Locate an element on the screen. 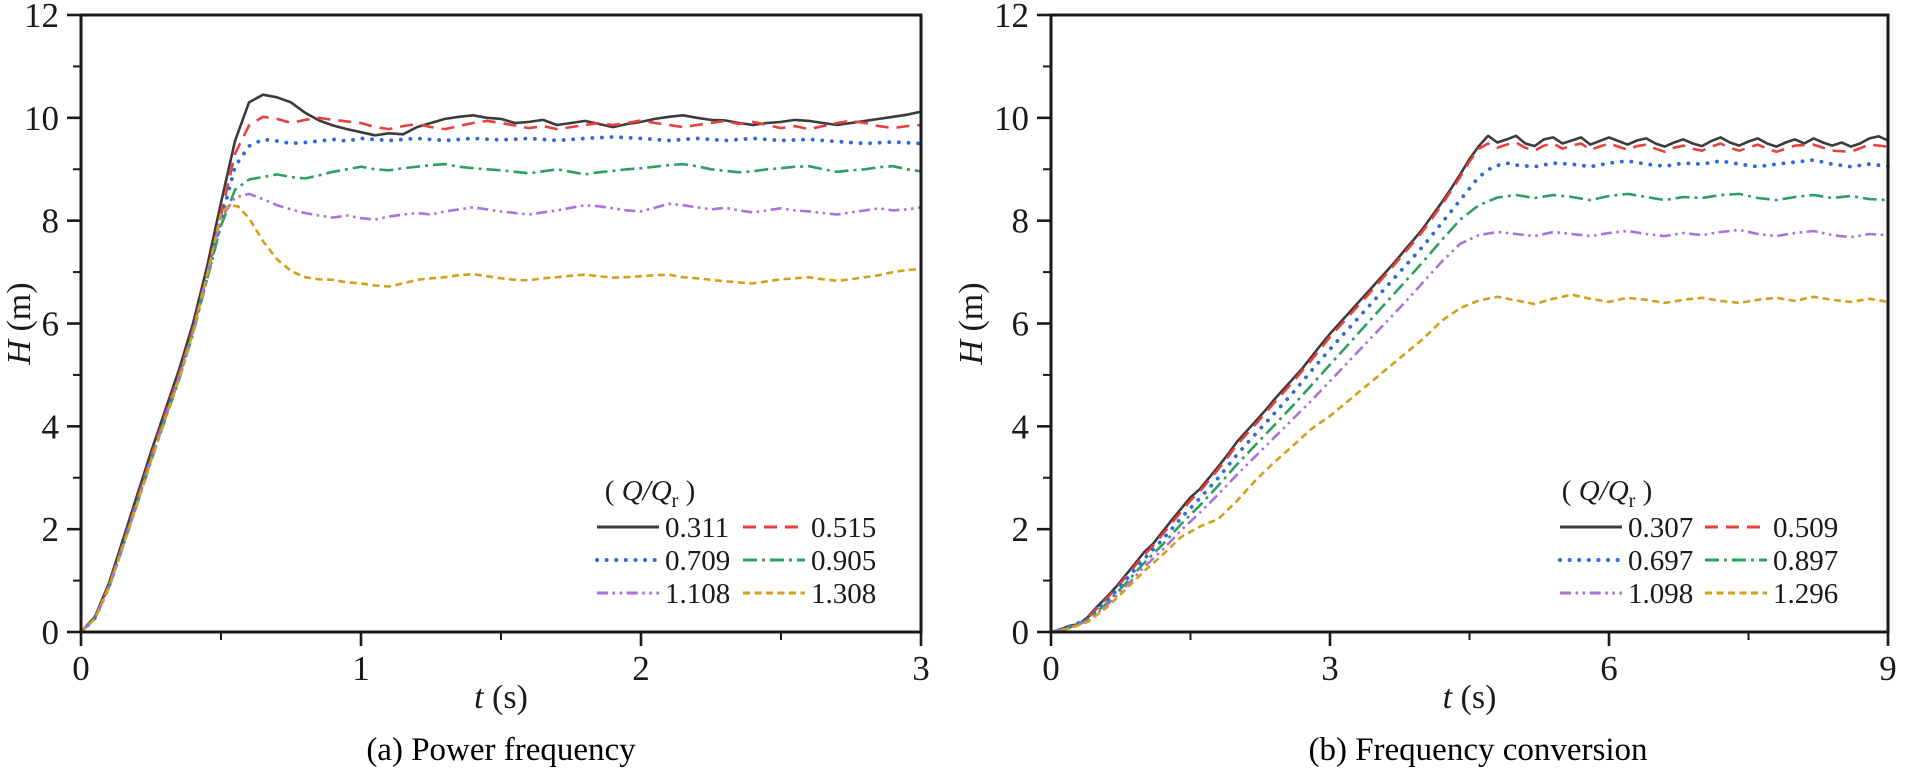  legend-label-1.296: 1.296 is located at coordinates (1805, 594).